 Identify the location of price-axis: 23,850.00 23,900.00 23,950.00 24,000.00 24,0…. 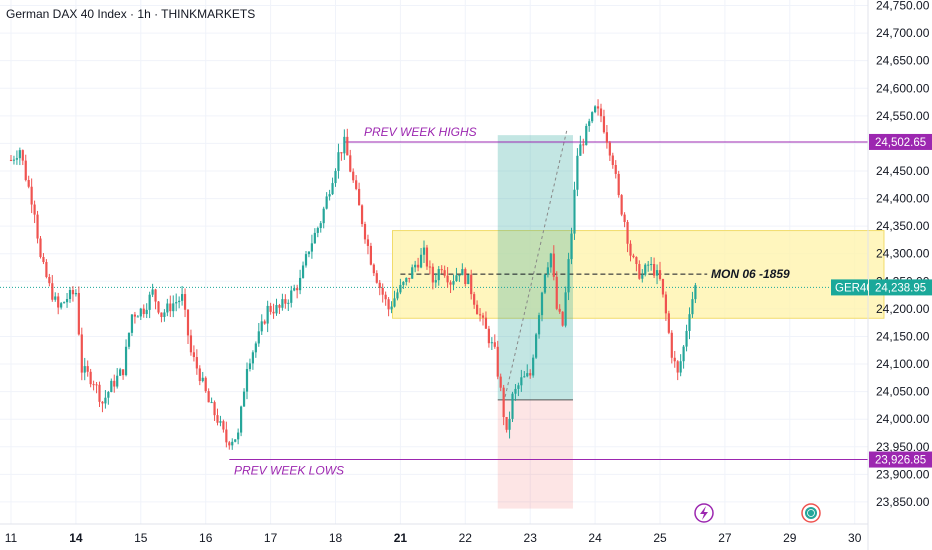
(903, 254).